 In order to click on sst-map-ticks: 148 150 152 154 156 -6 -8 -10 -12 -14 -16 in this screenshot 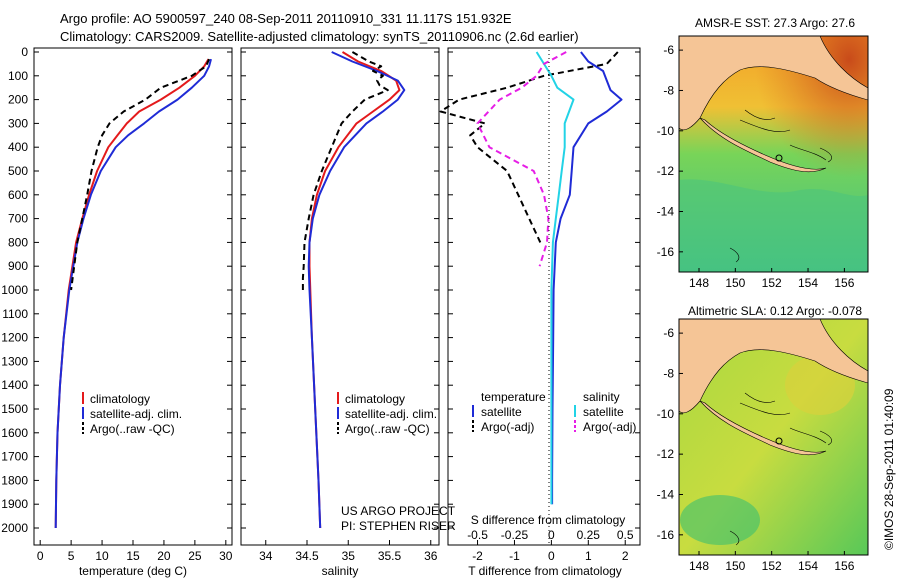, I will do `click(756, 166)`.